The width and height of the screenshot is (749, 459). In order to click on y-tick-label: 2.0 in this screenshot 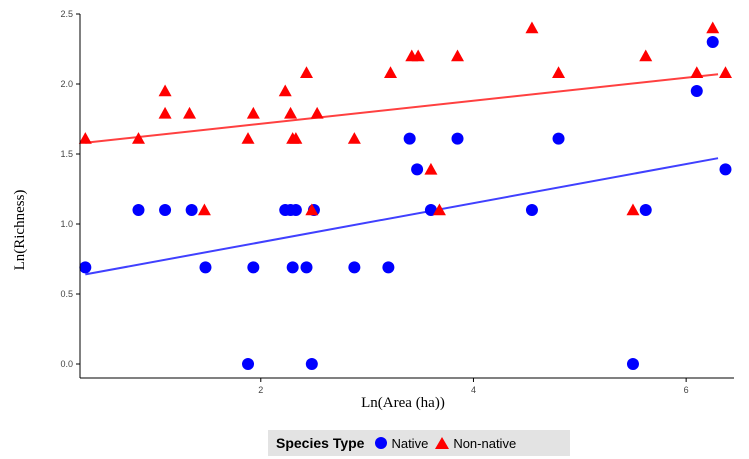, I will do `click(66, 84)`.